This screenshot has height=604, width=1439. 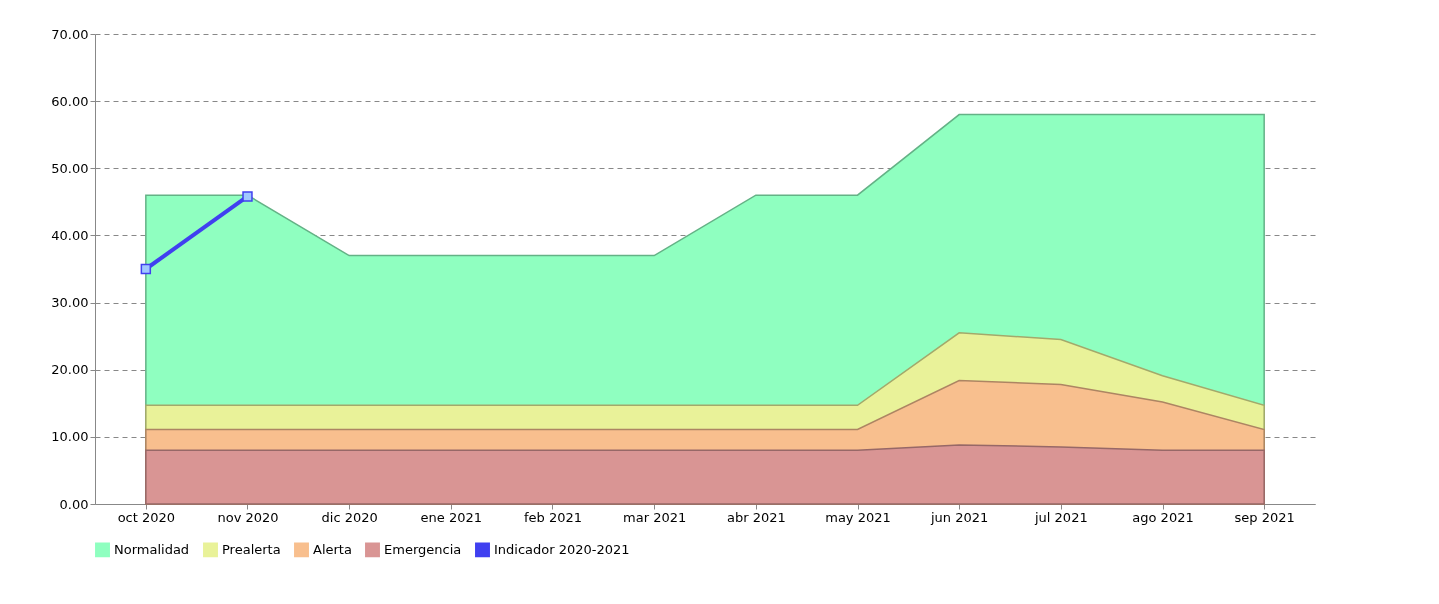 I want to click on x-tick-label: abr 2021, so click(x=756, y=517).